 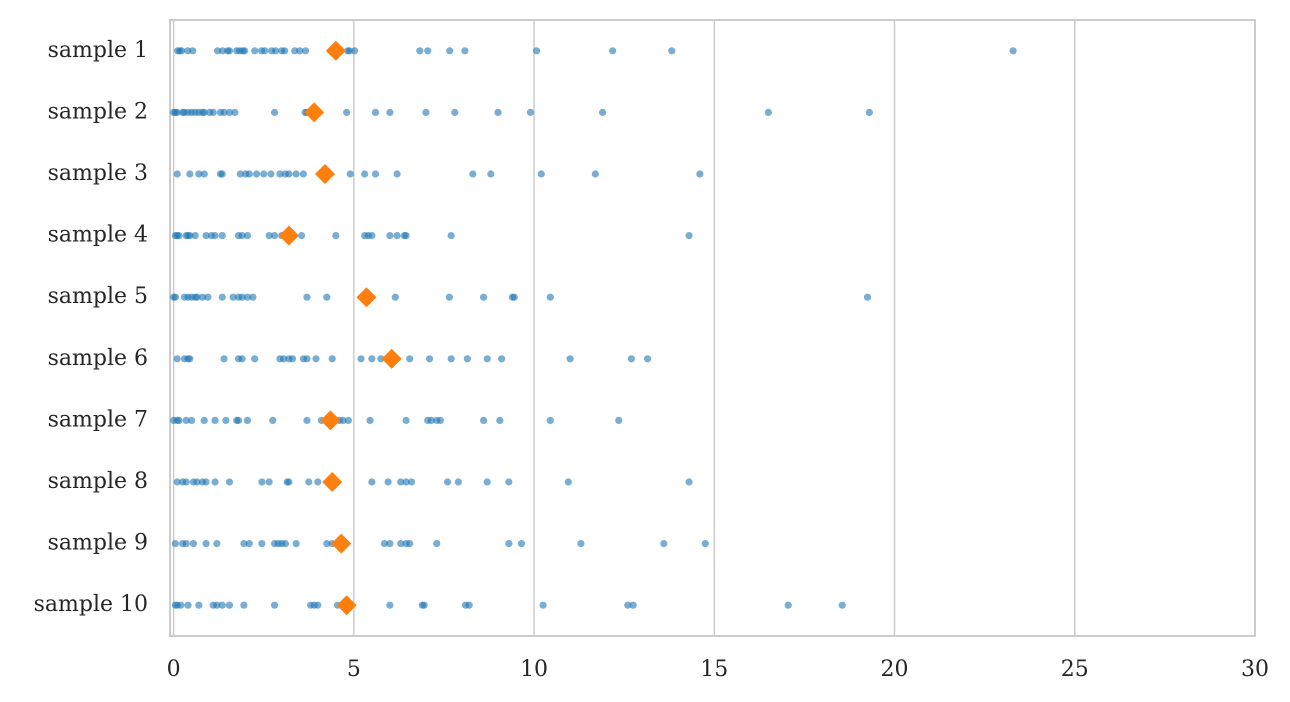 I want to click on y-tick-label: sample 6, so click(x=98, y=358).